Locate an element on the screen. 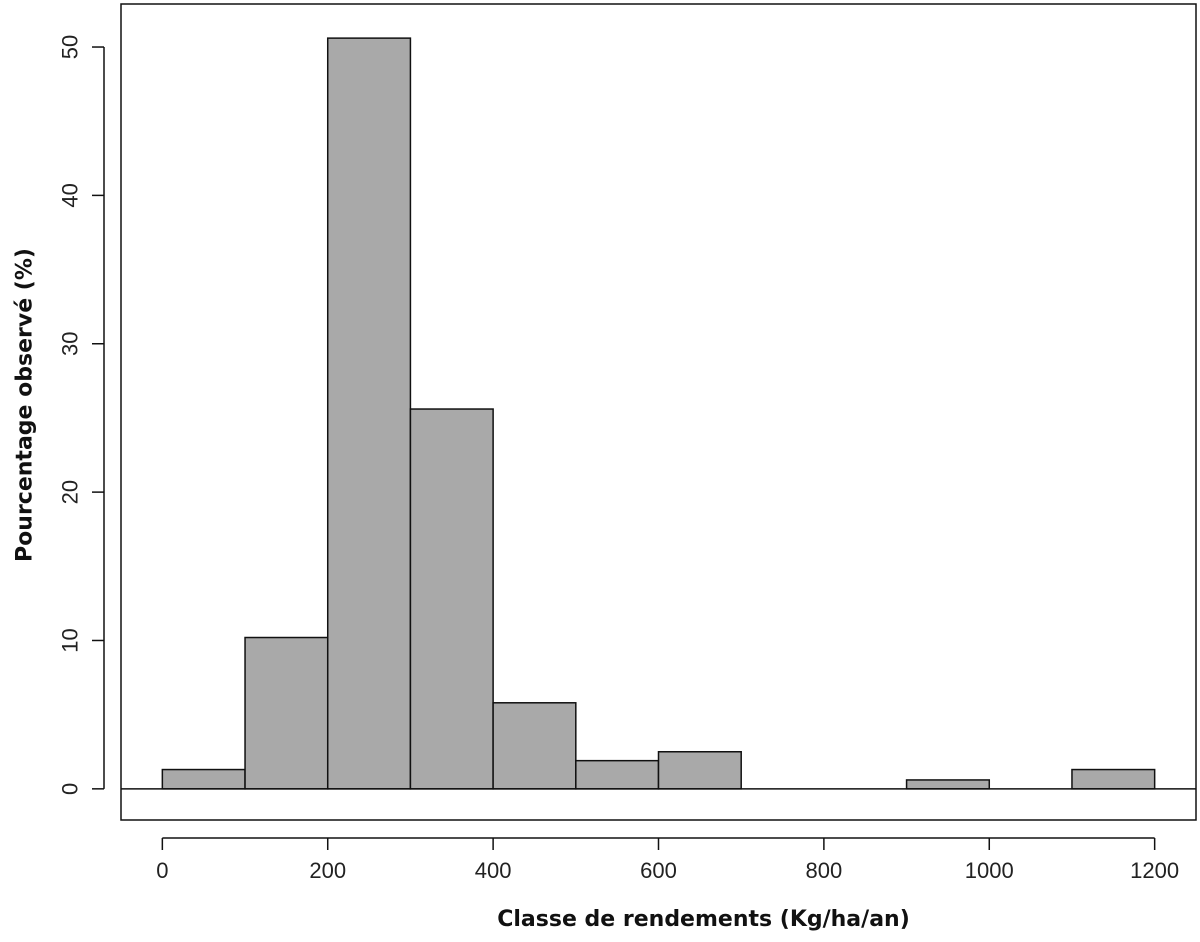  x-tick-label: 800 is located at coordinates (824, 870).